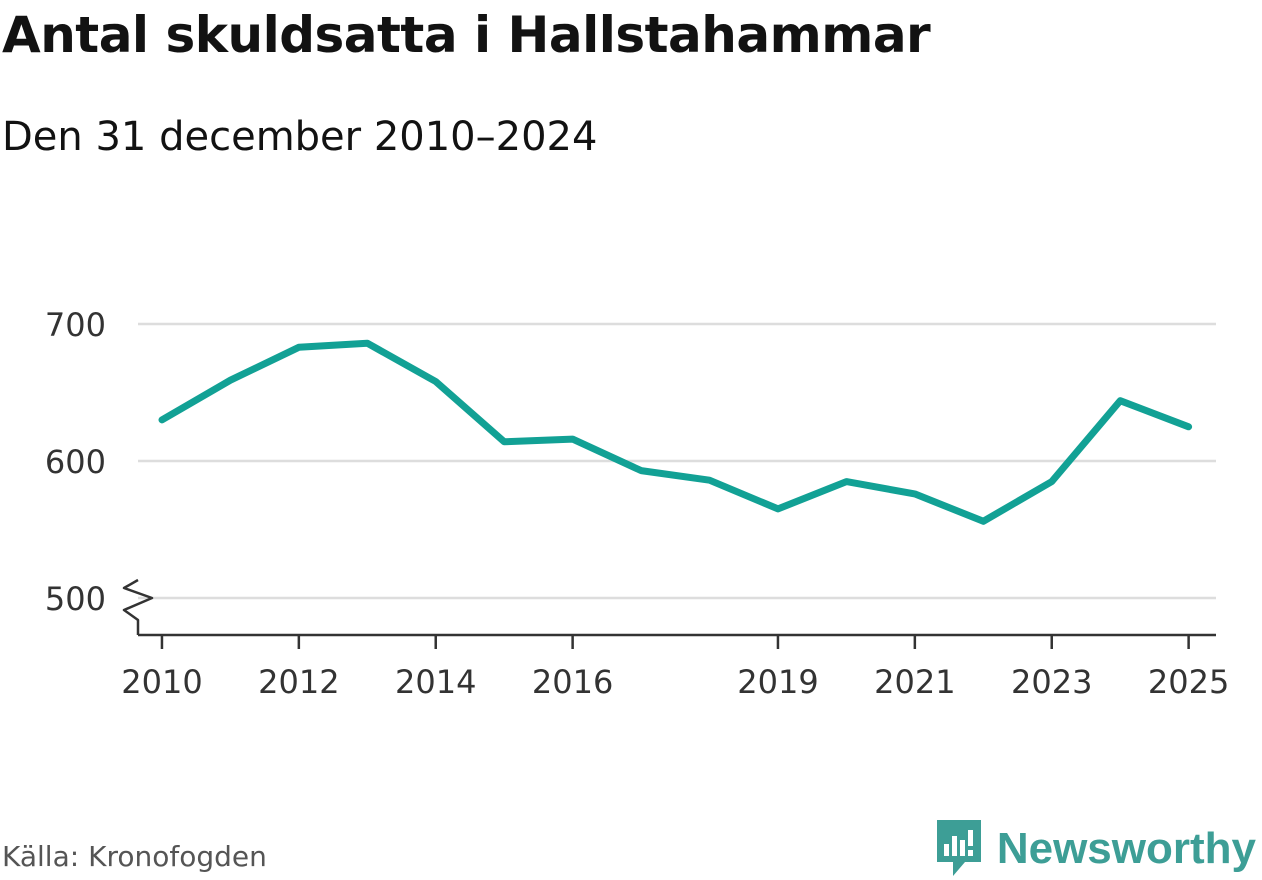  What do you see at coordinates (1126, 848) in the screenshot?
I see `brand-name: Newsworthy` at bounding box center [1126, 848].